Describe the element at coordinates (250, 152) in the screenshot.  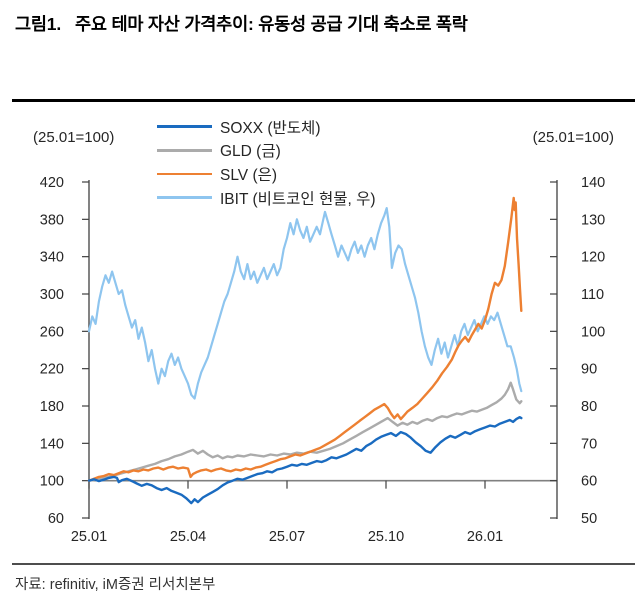
I see `legend-label: GLD (금)` at that location.